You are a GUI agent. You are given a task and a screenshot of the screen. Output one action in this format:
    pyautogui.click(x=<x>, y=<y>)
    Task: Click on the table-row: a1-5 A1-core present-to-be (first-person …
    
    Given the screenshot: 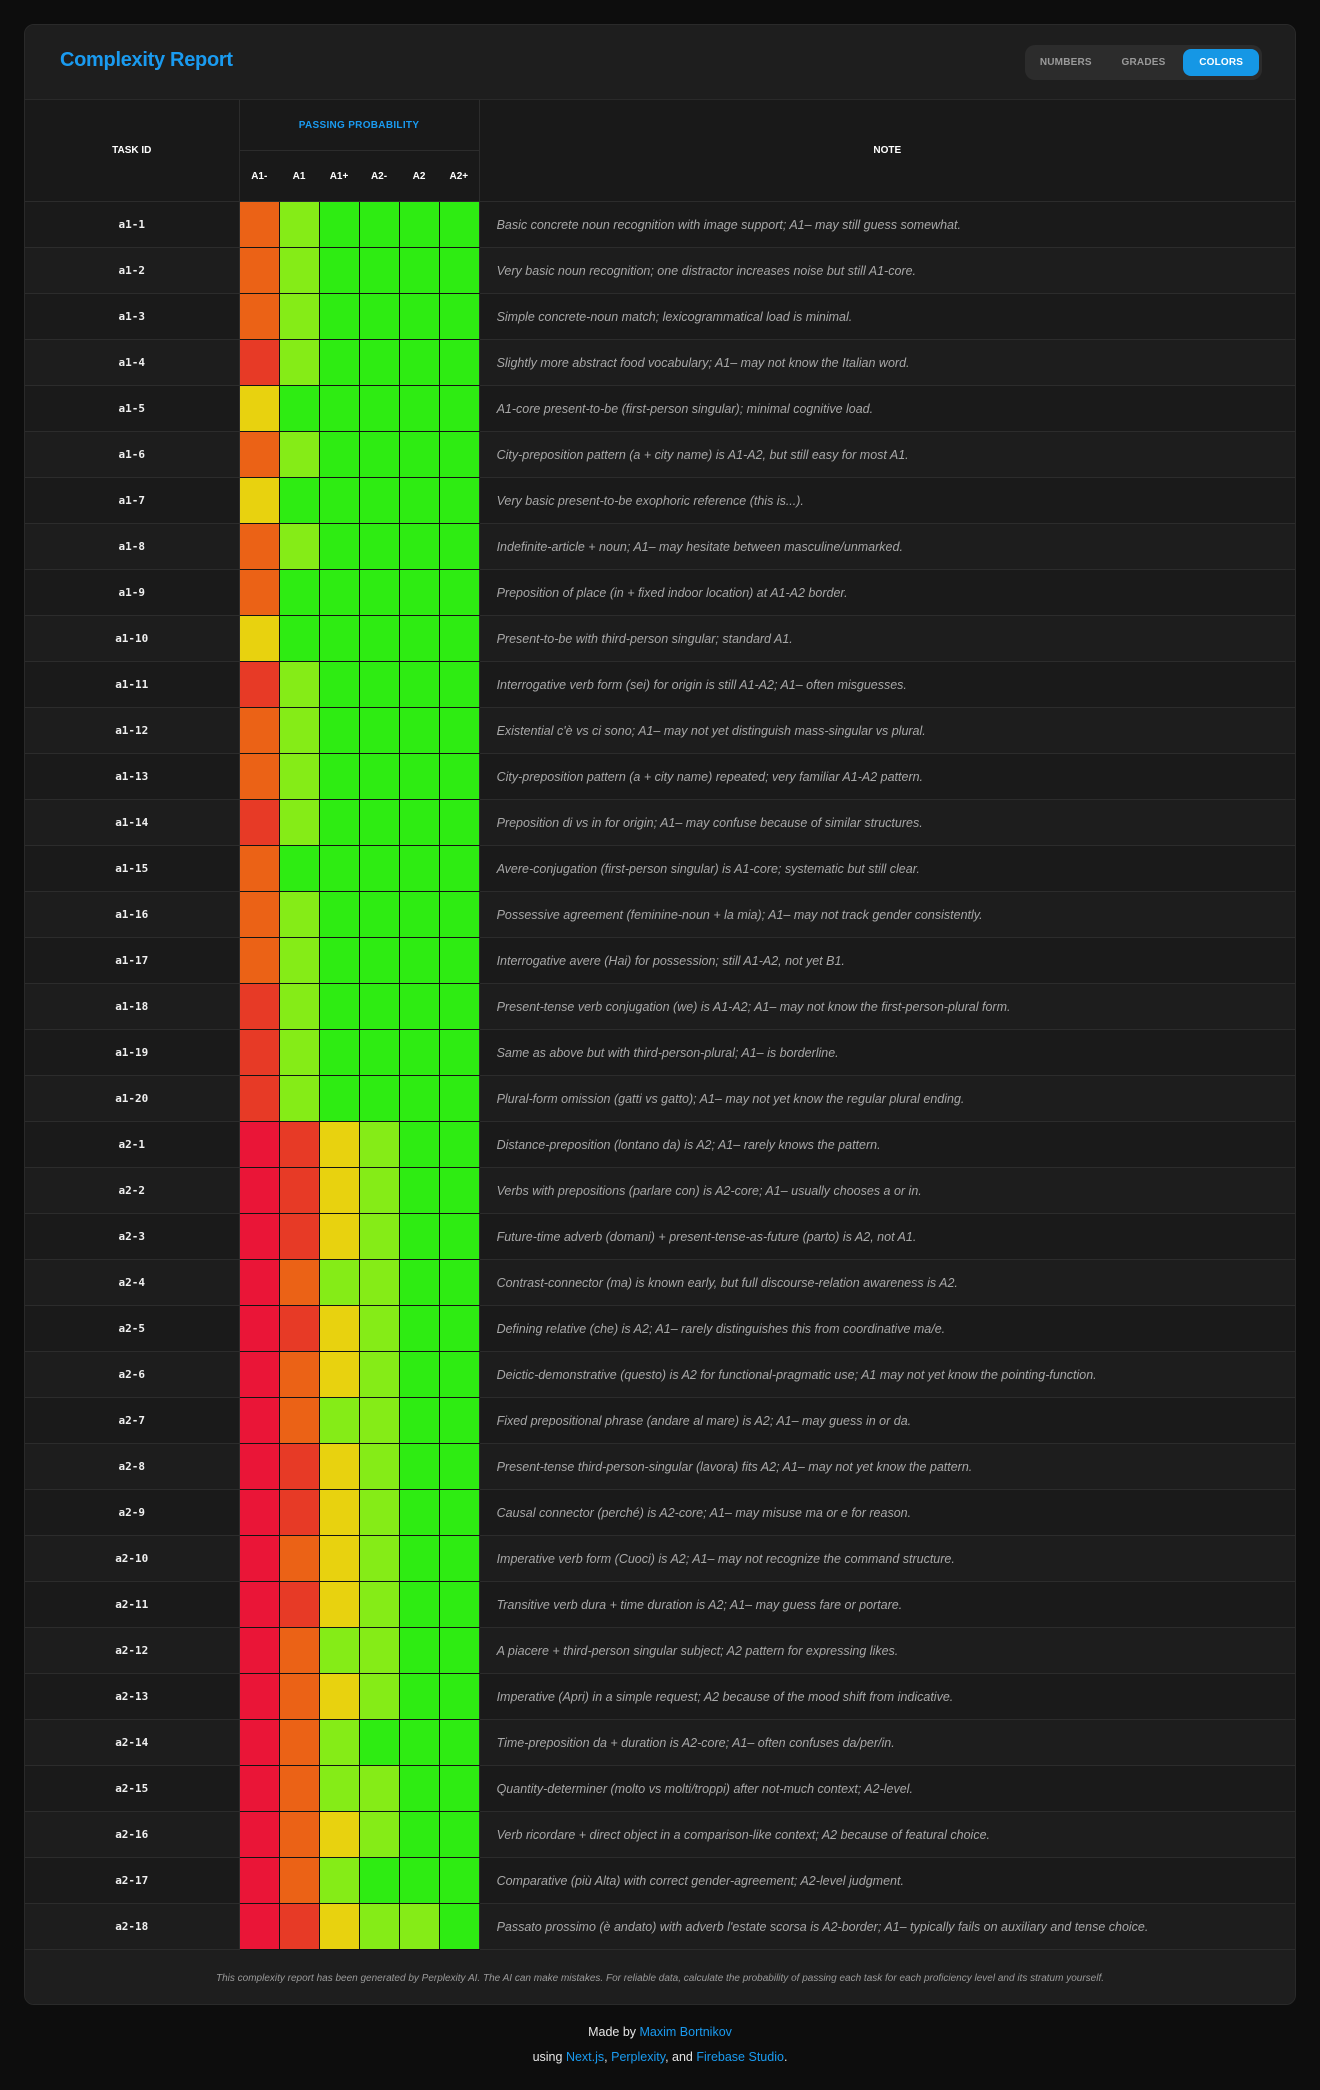 What is the action you would take?
    pyautogui.click(x=660, y=408)
    